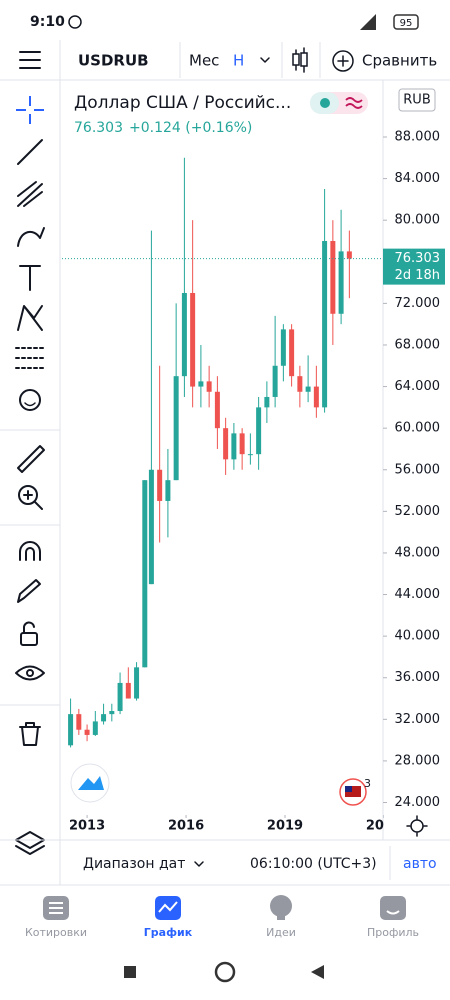 Image resolution: width=450 pixels, height=1000 pixels. Describe the element at coordinates (30, 358) in the screenshot. I see `prediction-tool` at that location.